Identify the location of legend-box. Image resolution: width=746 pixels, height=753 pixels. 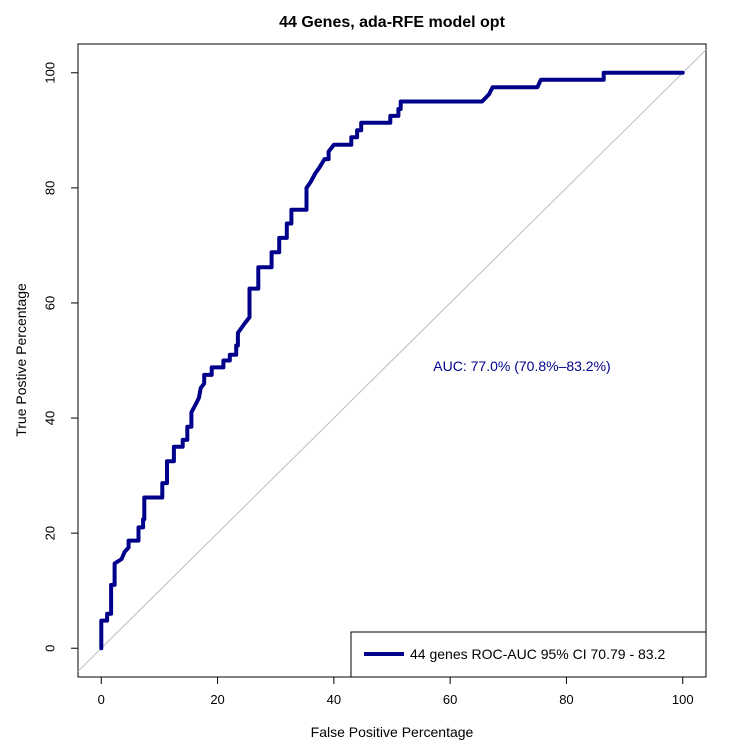
(528, 654).